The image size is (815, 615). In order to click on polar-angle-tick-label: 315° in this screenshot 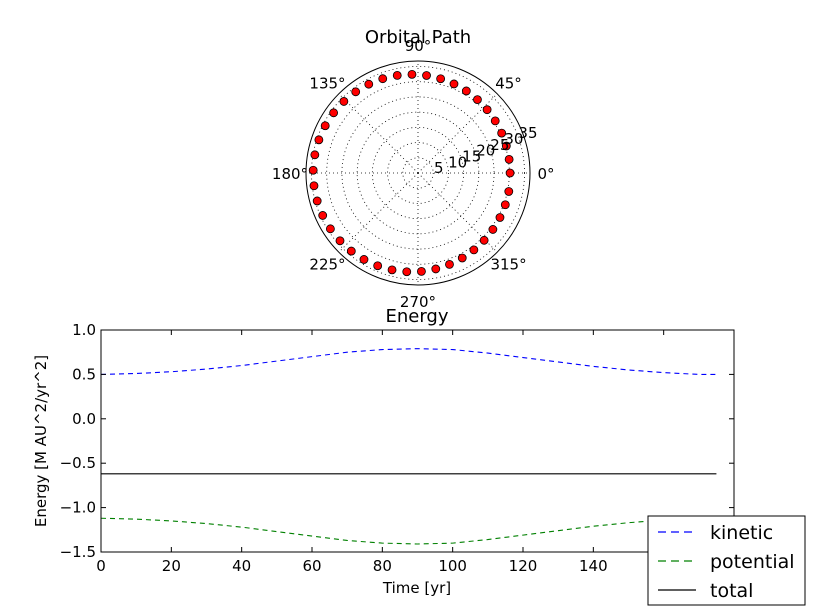, I will do `click(508, 265)`.